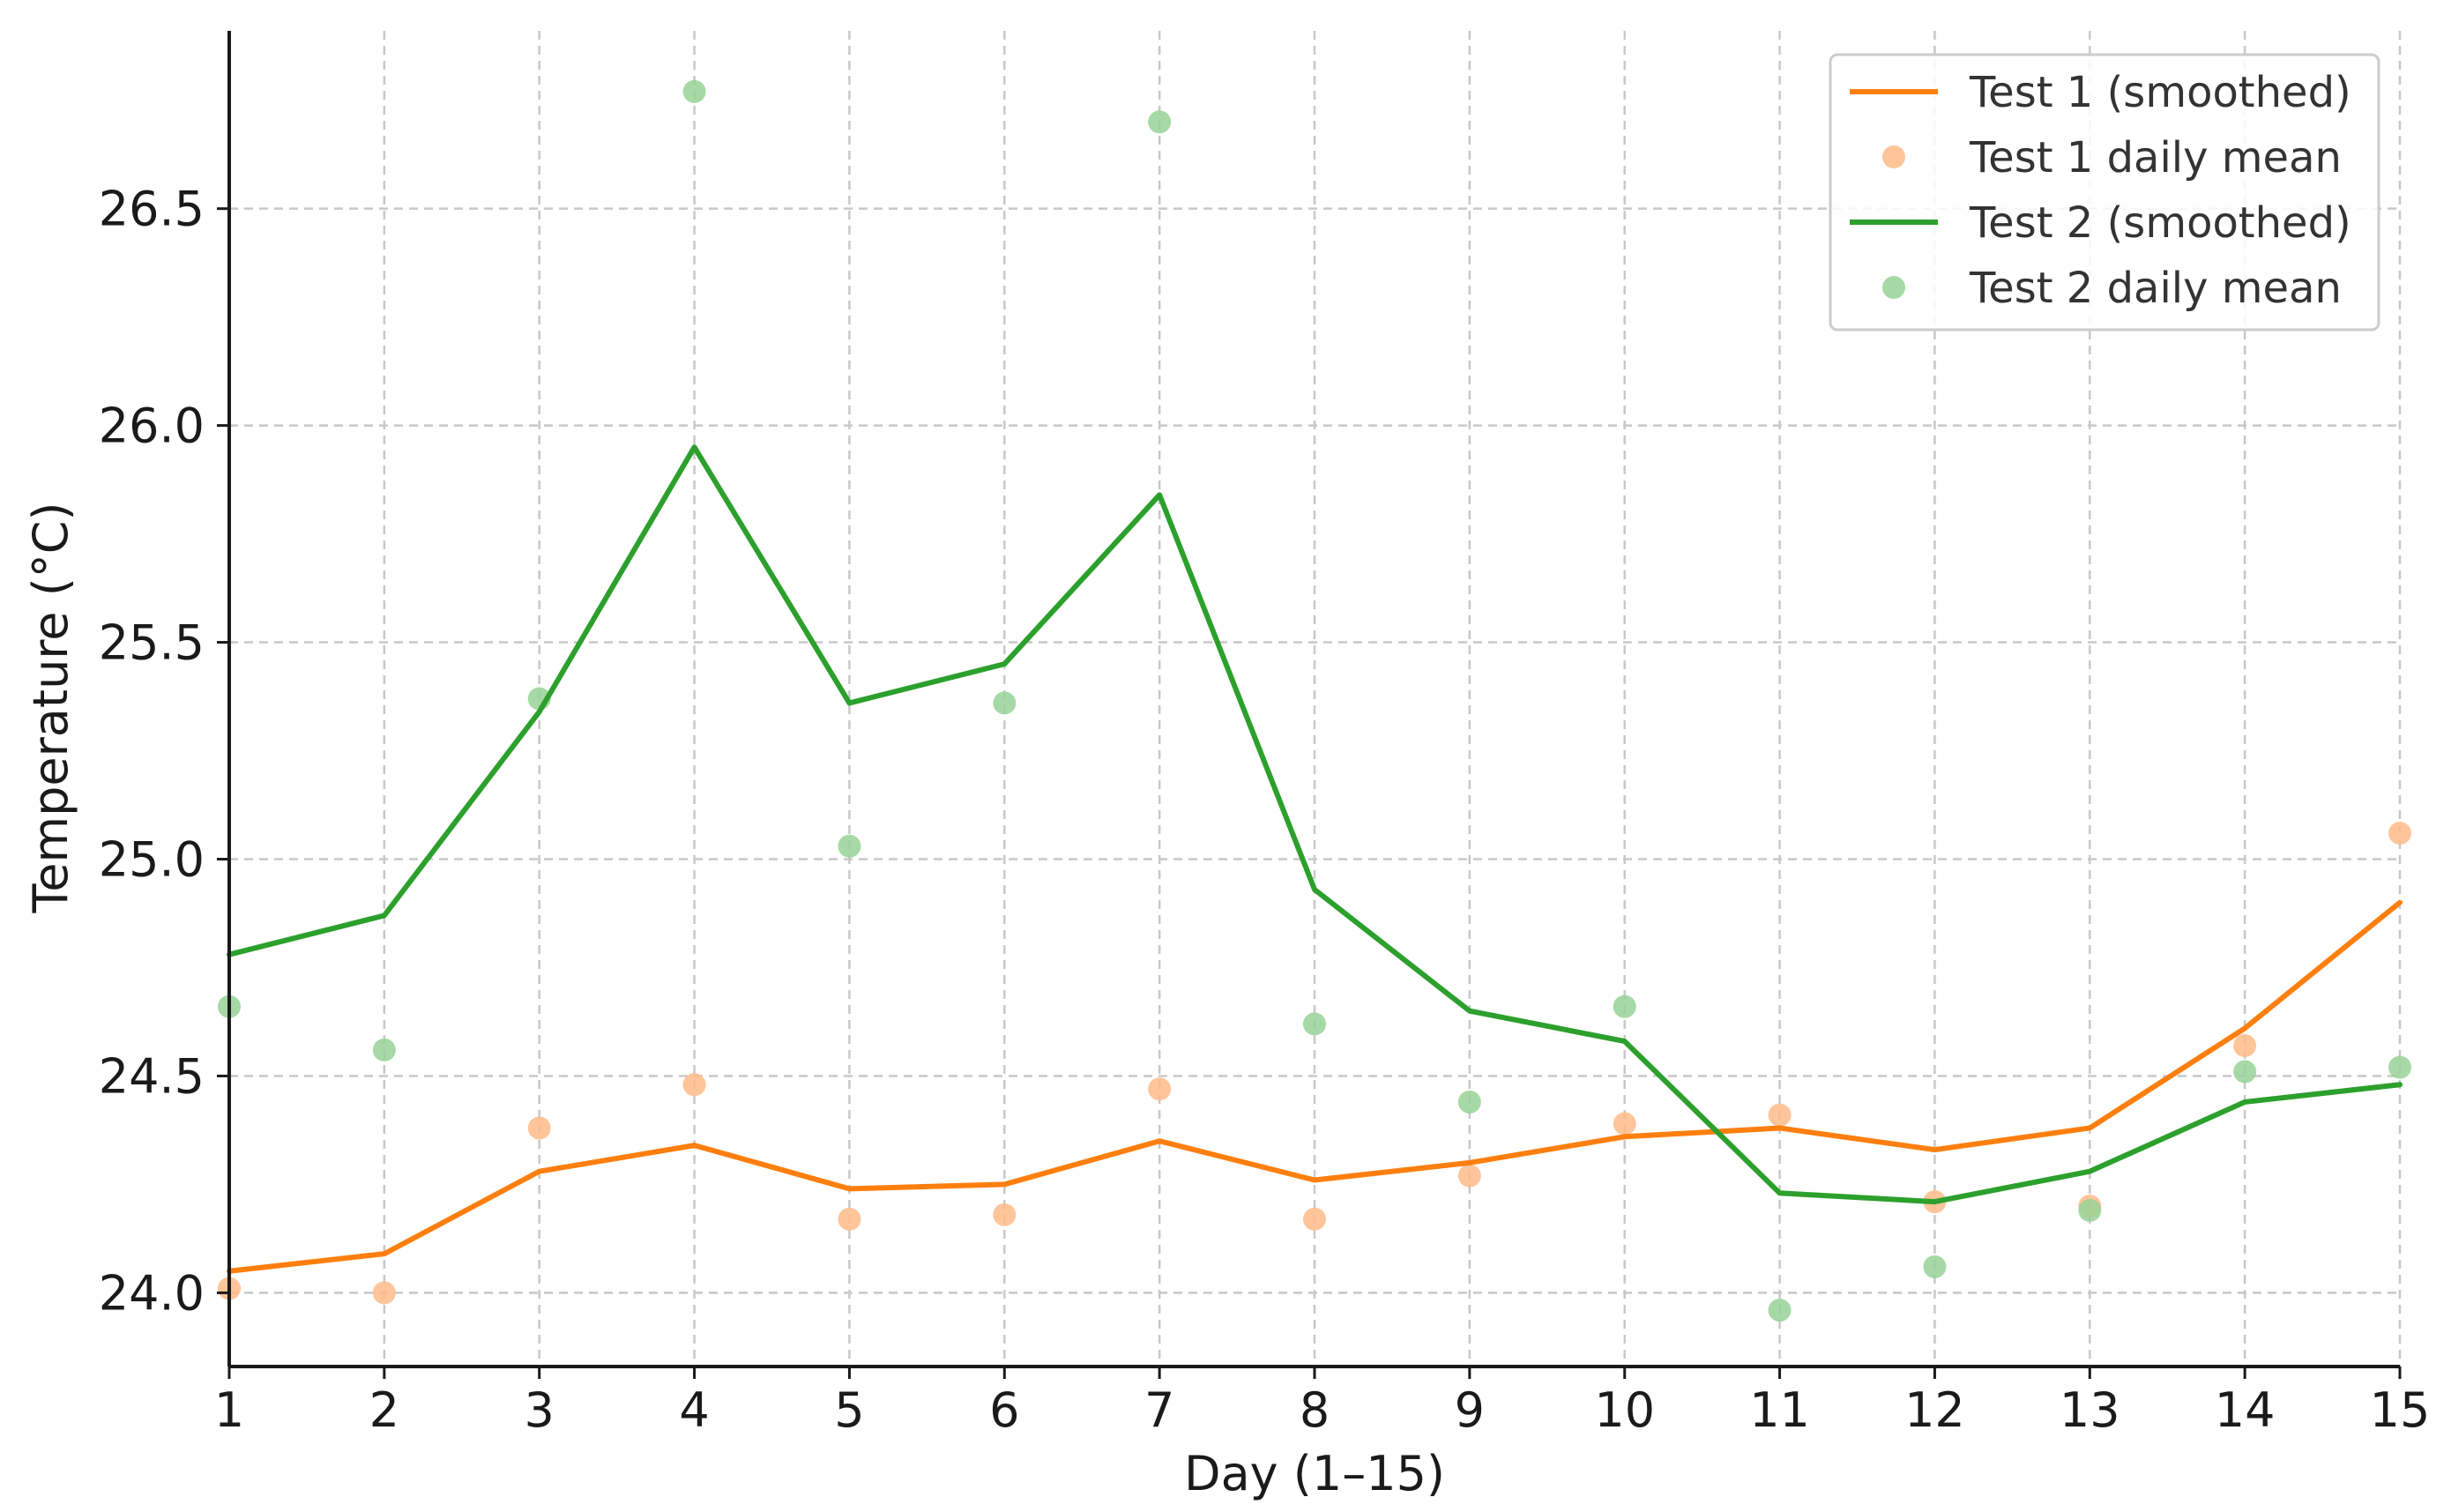  Describe the element at coordinates (152, 643) in the screenshot. I see `y-tick-label: 25.5` at that location.